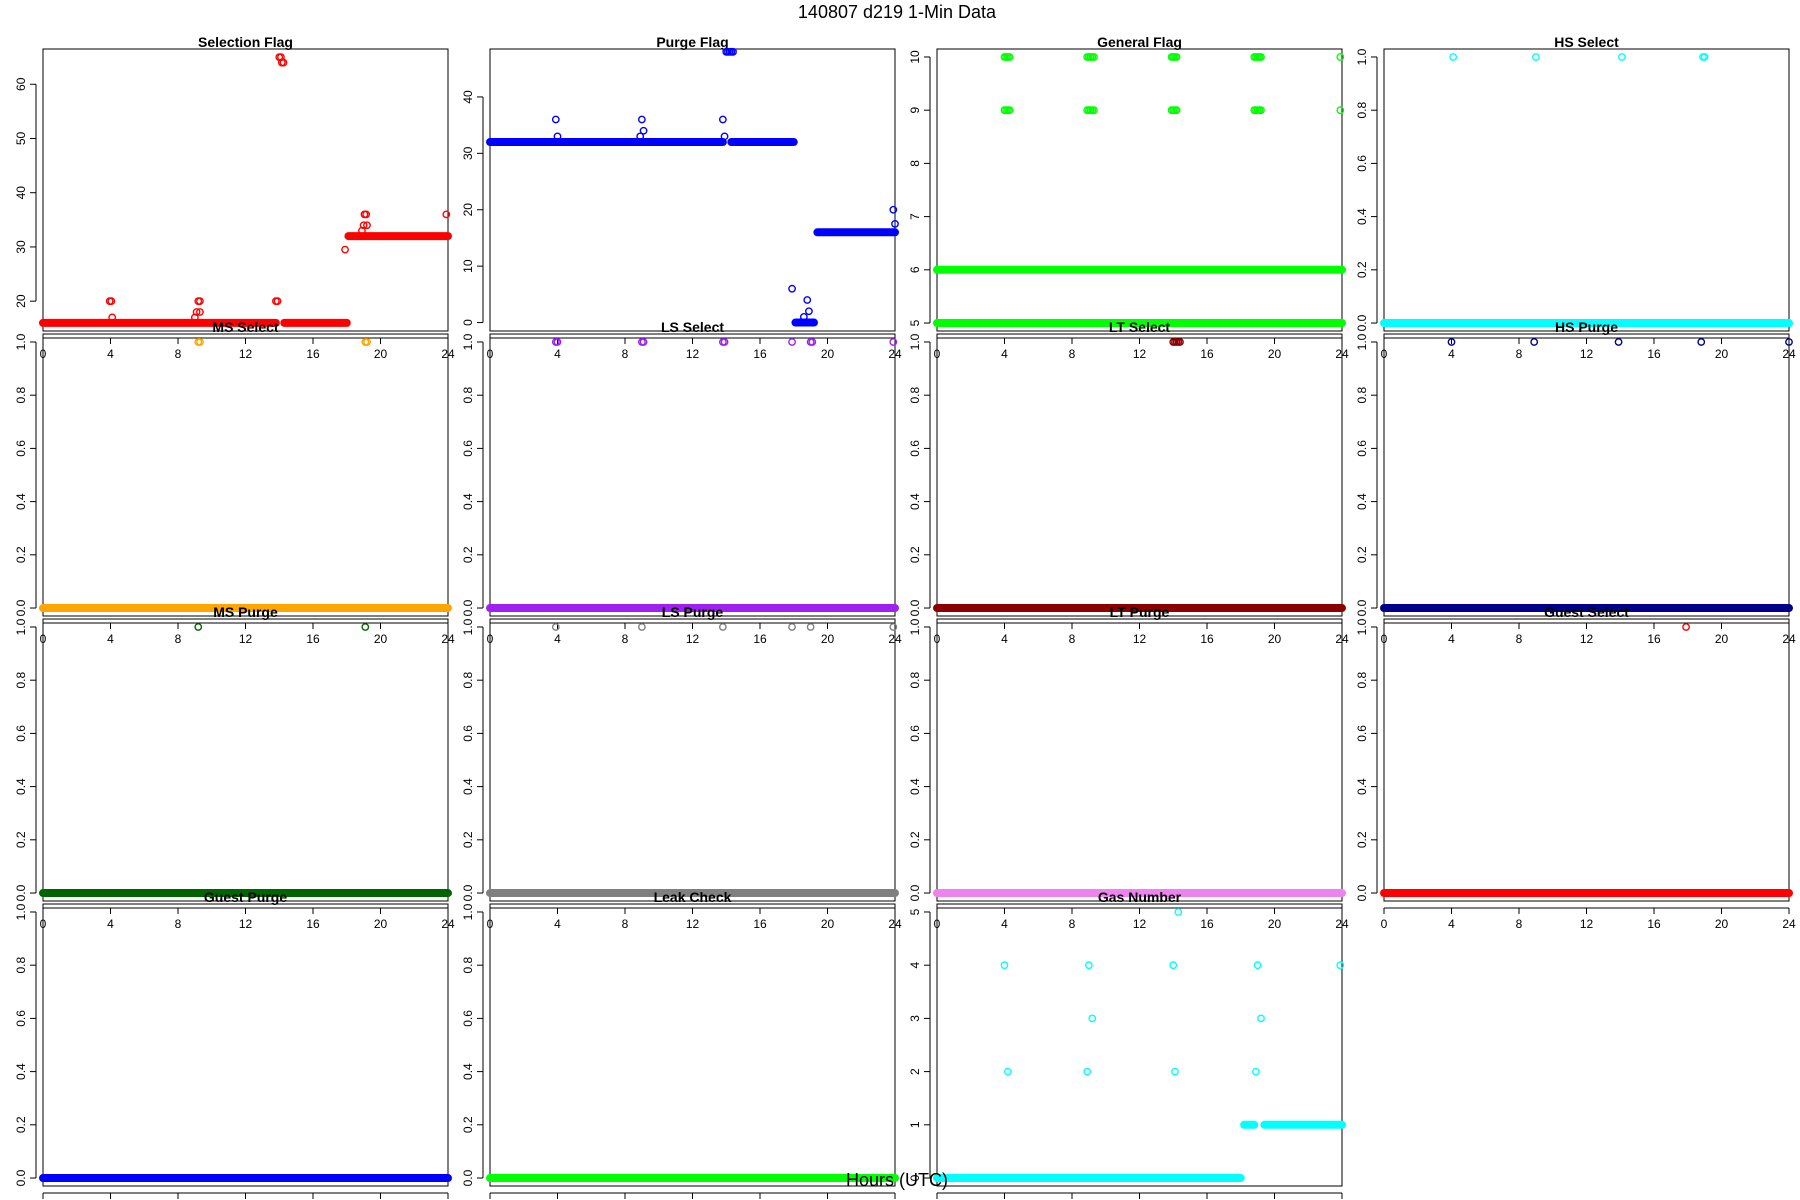 The height and width of the screenshot is (1200, 1800). I want to click on panel-title: General Flag, so click(1139, 42).